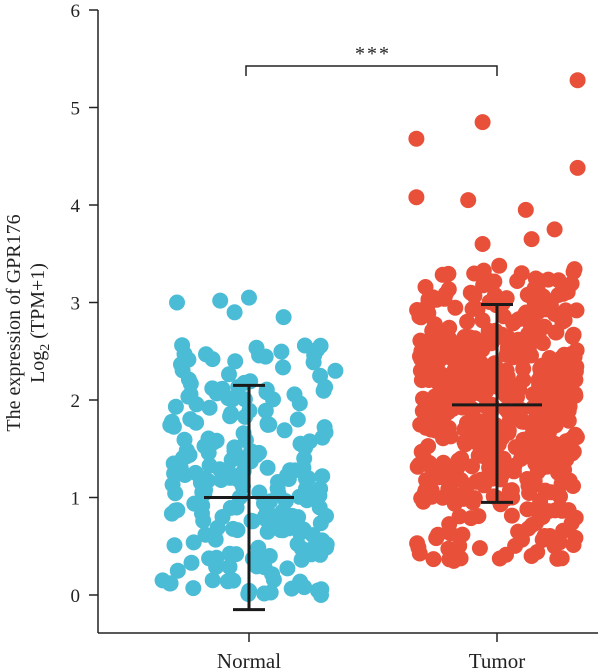  I want to click on y-tick-label: 6, so click(76, 11).